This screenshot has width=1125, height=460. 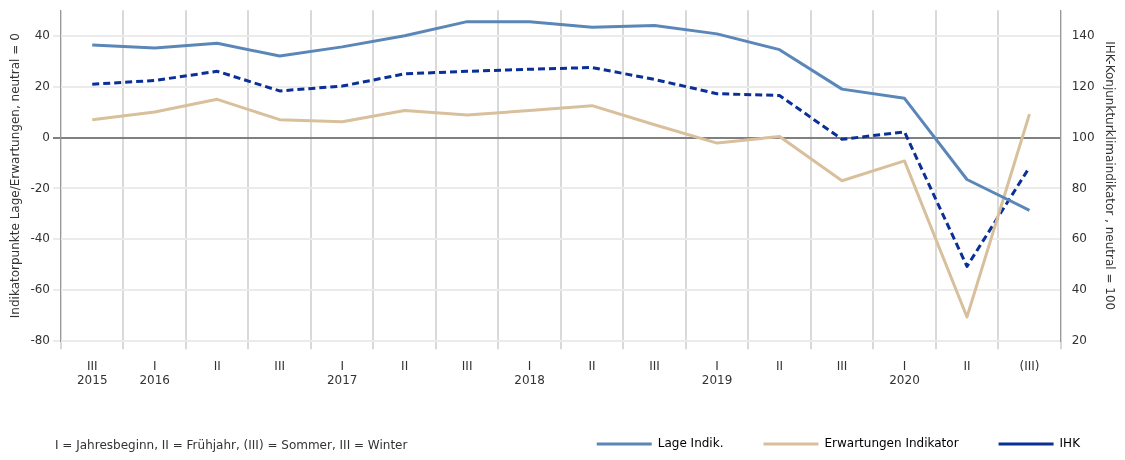 What do you see at coordinates (690, 443) in the screenshot?
I see `legend-label: Lage Indik.` at bounding box center [690, 443].